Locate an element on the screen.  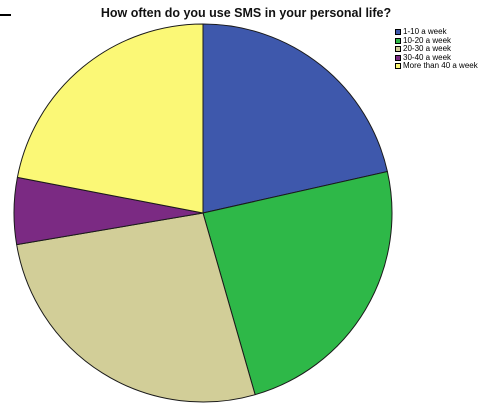
corner-tick-mark is located at coordinates (5, 15).